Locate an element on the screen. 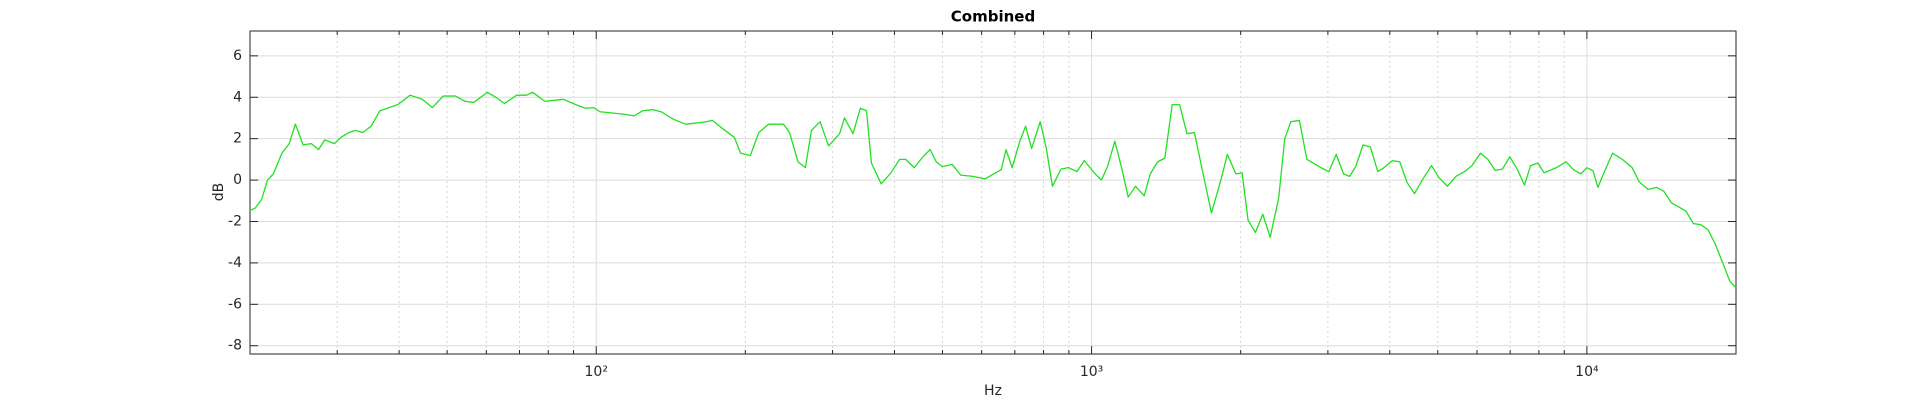  y-tick-label: -6 is located at coordinates (235, 304).